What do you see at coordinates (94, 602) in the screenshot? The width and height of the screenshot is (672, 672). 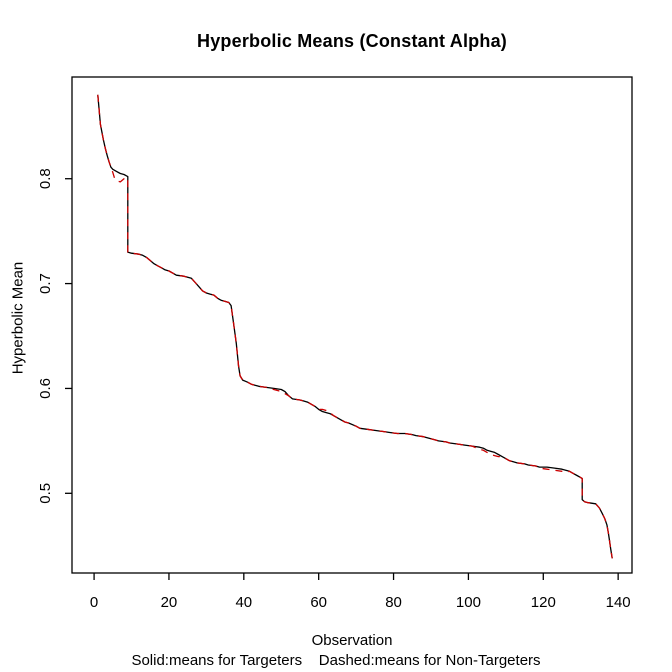 I see `x-tick-label: 0` at bounding box center [94, 602].